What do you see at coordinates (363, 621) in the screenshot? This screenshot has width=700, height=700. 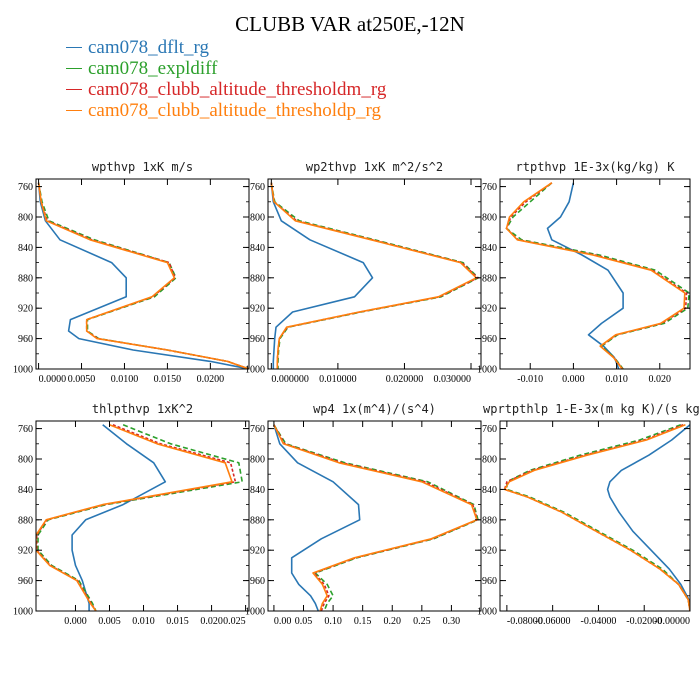 I see `x-tick-label: 0.15` at bounding box center [363, 621].